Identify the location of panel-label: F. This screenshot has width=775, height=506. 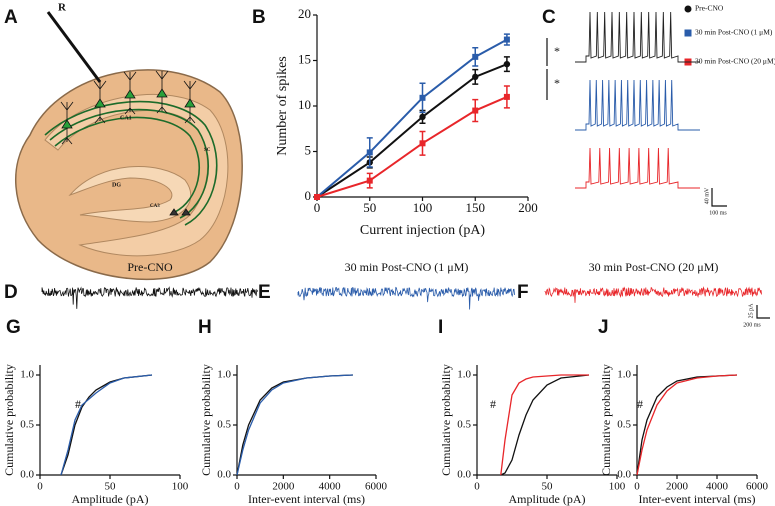
(523, 292).